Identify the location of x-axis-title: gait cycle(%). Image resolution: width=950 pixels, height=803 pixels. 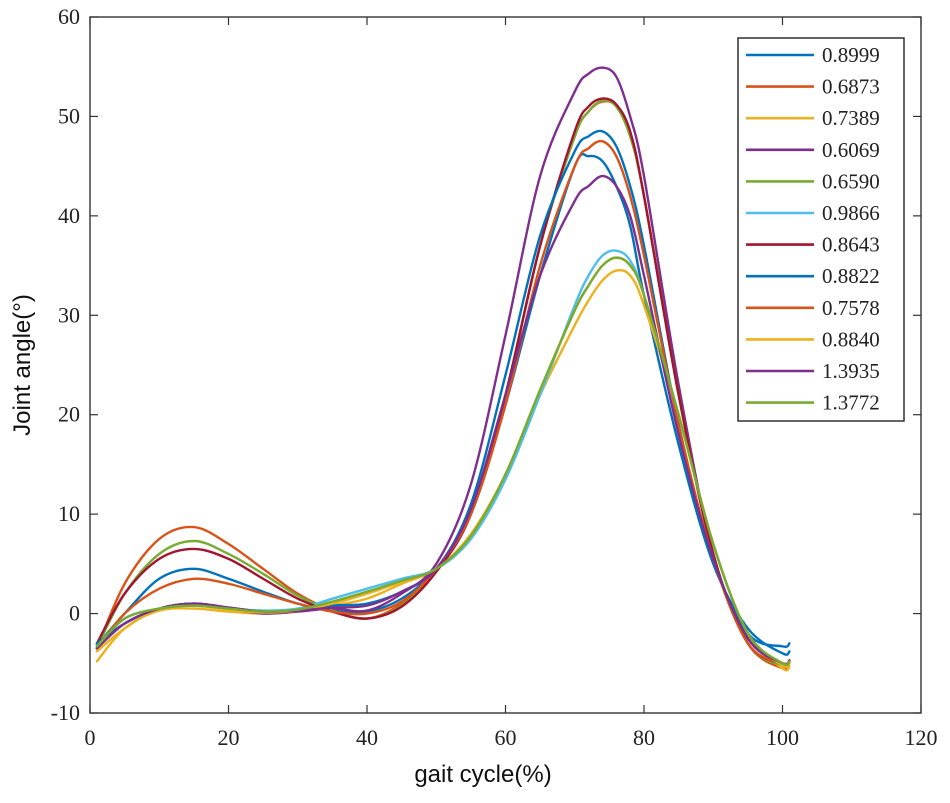
(482, 774).